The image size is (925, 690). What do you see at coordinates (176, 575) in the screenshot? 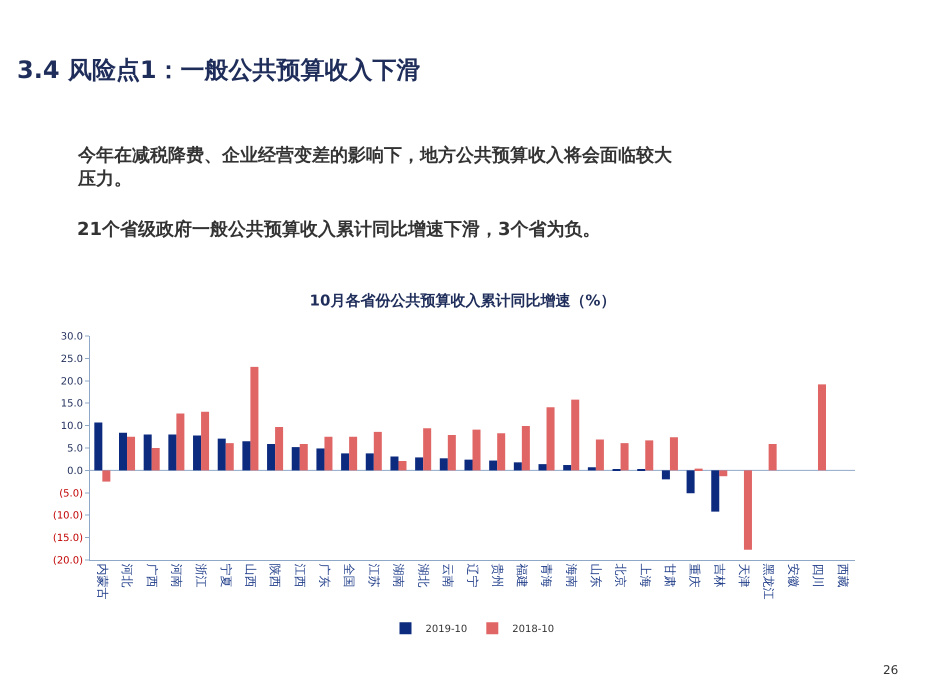
I see `x-tick-label: 河南` at bounding box center [176, 575].